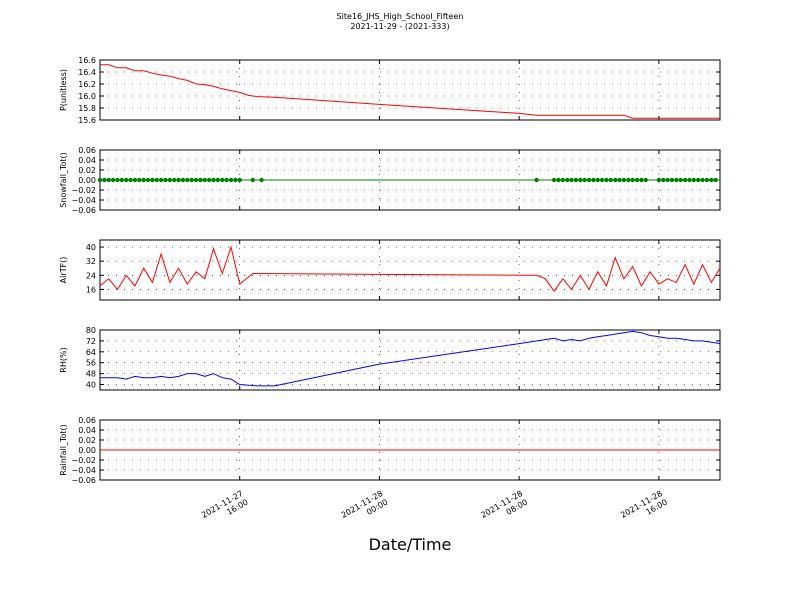 Image resolution: width=800 pixels, height=600 pixels. I want to click on y-tick-label: 16.6, so click(87, 60).